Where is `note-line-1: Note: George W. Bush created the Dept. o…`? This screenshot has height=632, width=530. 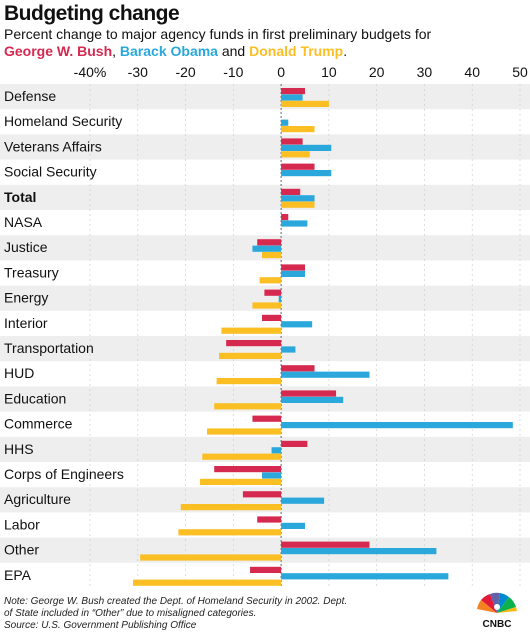 note-line-1: Note: George W. Bush created the Dept. o… is located at coordinates (176, 601).